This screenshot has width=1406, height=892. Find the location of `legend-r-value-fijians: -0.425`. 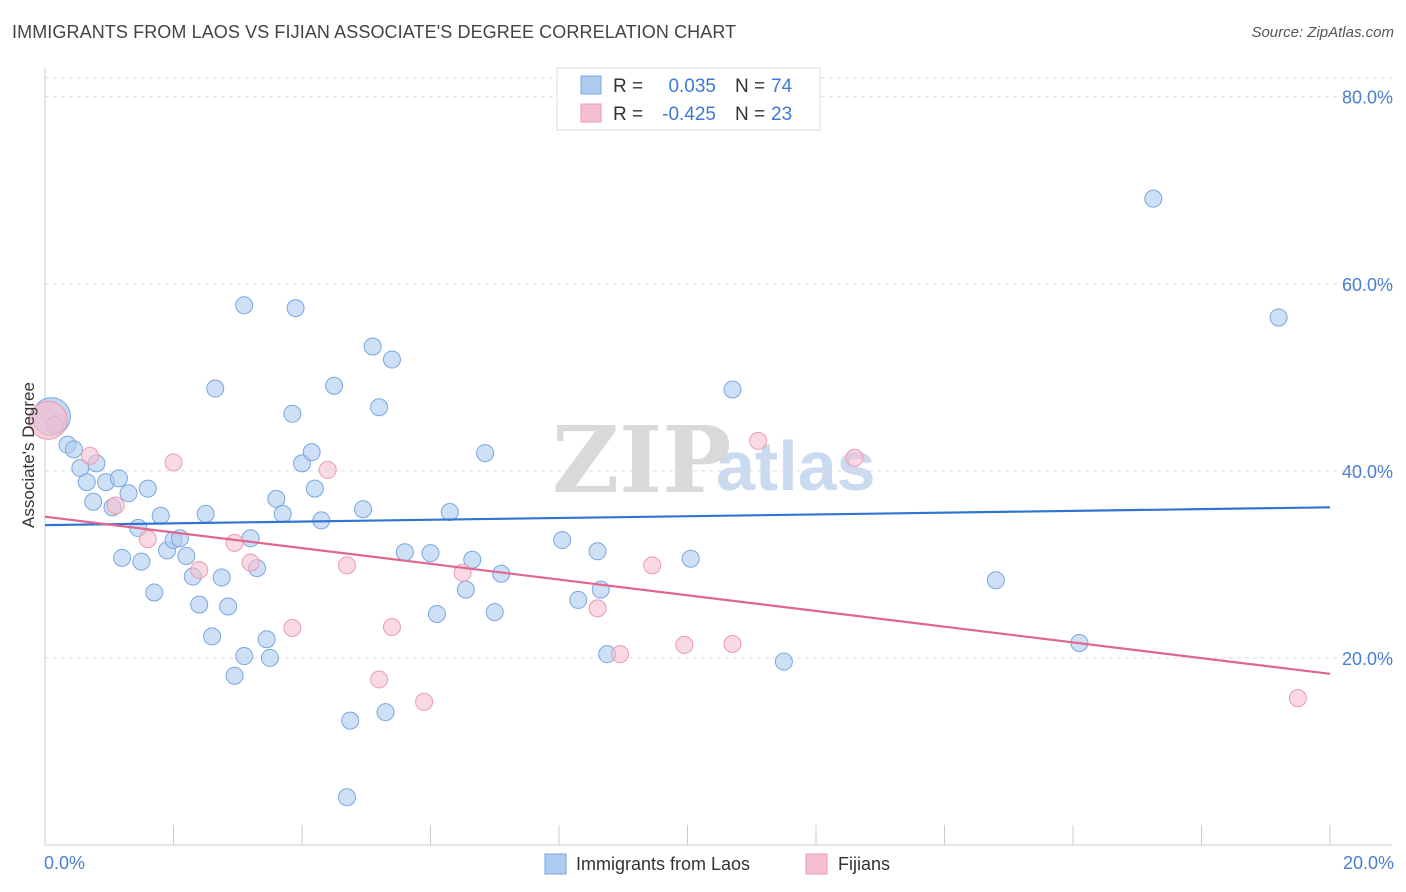

legend-r-value-fijians: -0.425 is located at coordinates (689, 114).